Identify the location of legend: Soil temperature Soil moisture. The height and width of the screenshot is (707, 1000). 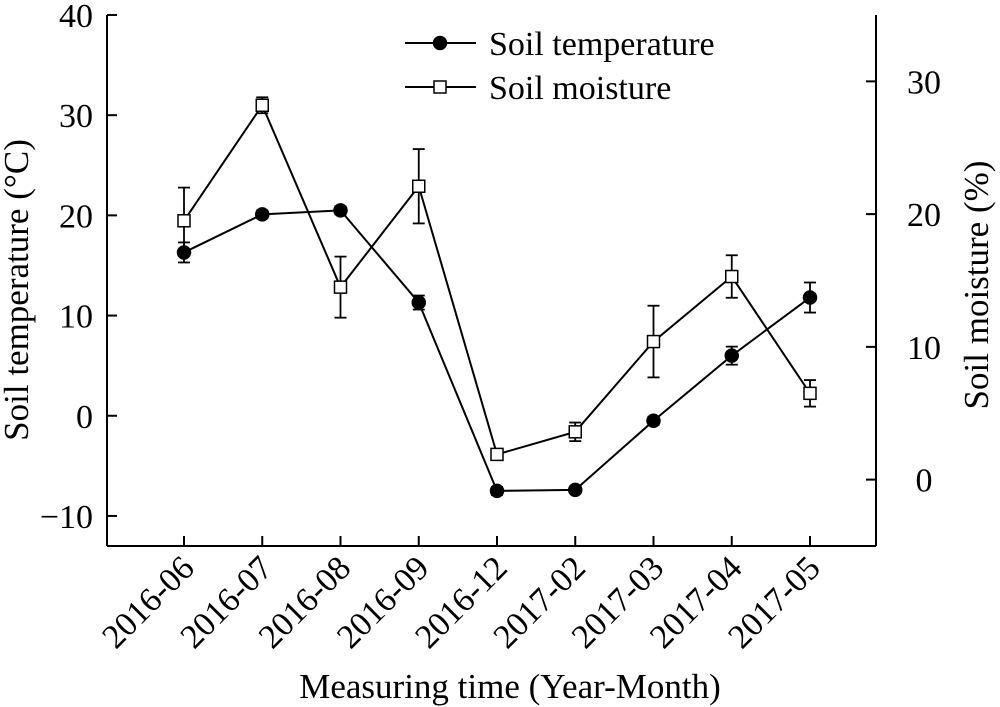
(560, 66).